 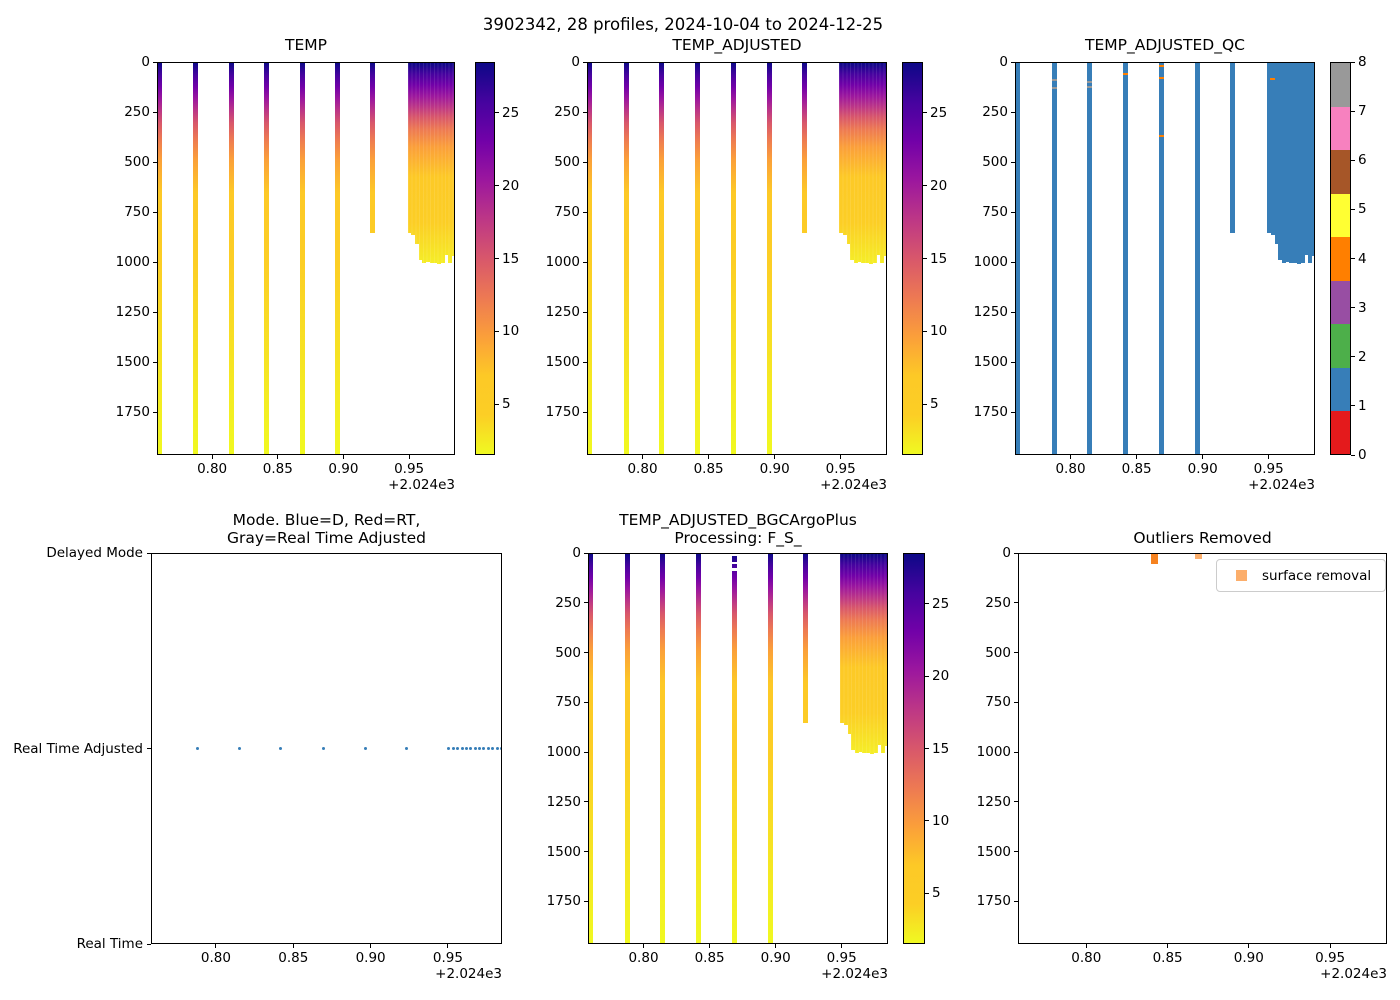 I want to click on panel-bgc-colorbar, so click(x=914, y=748).